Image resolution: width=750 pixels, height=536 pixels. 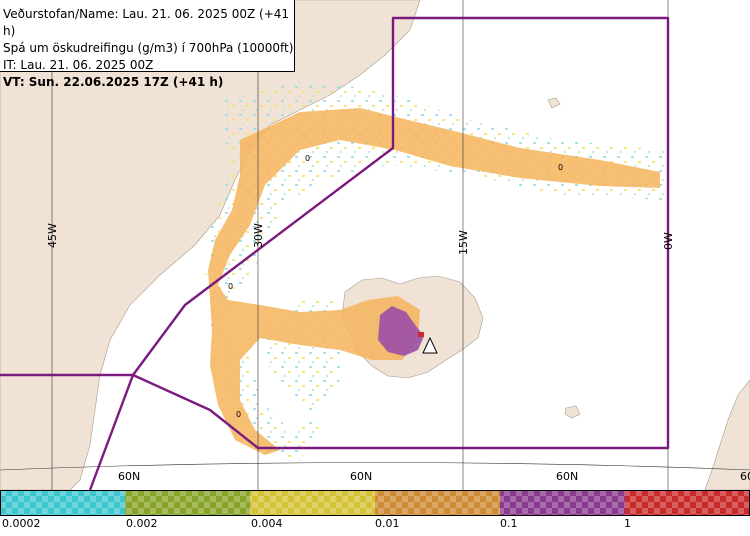 What do you see at coordinates (78, 65) in the screenshot?
I see `issue-time-line: IT: Lau. 21. 06. 2025 00Z` at bounding box center [78, 65].